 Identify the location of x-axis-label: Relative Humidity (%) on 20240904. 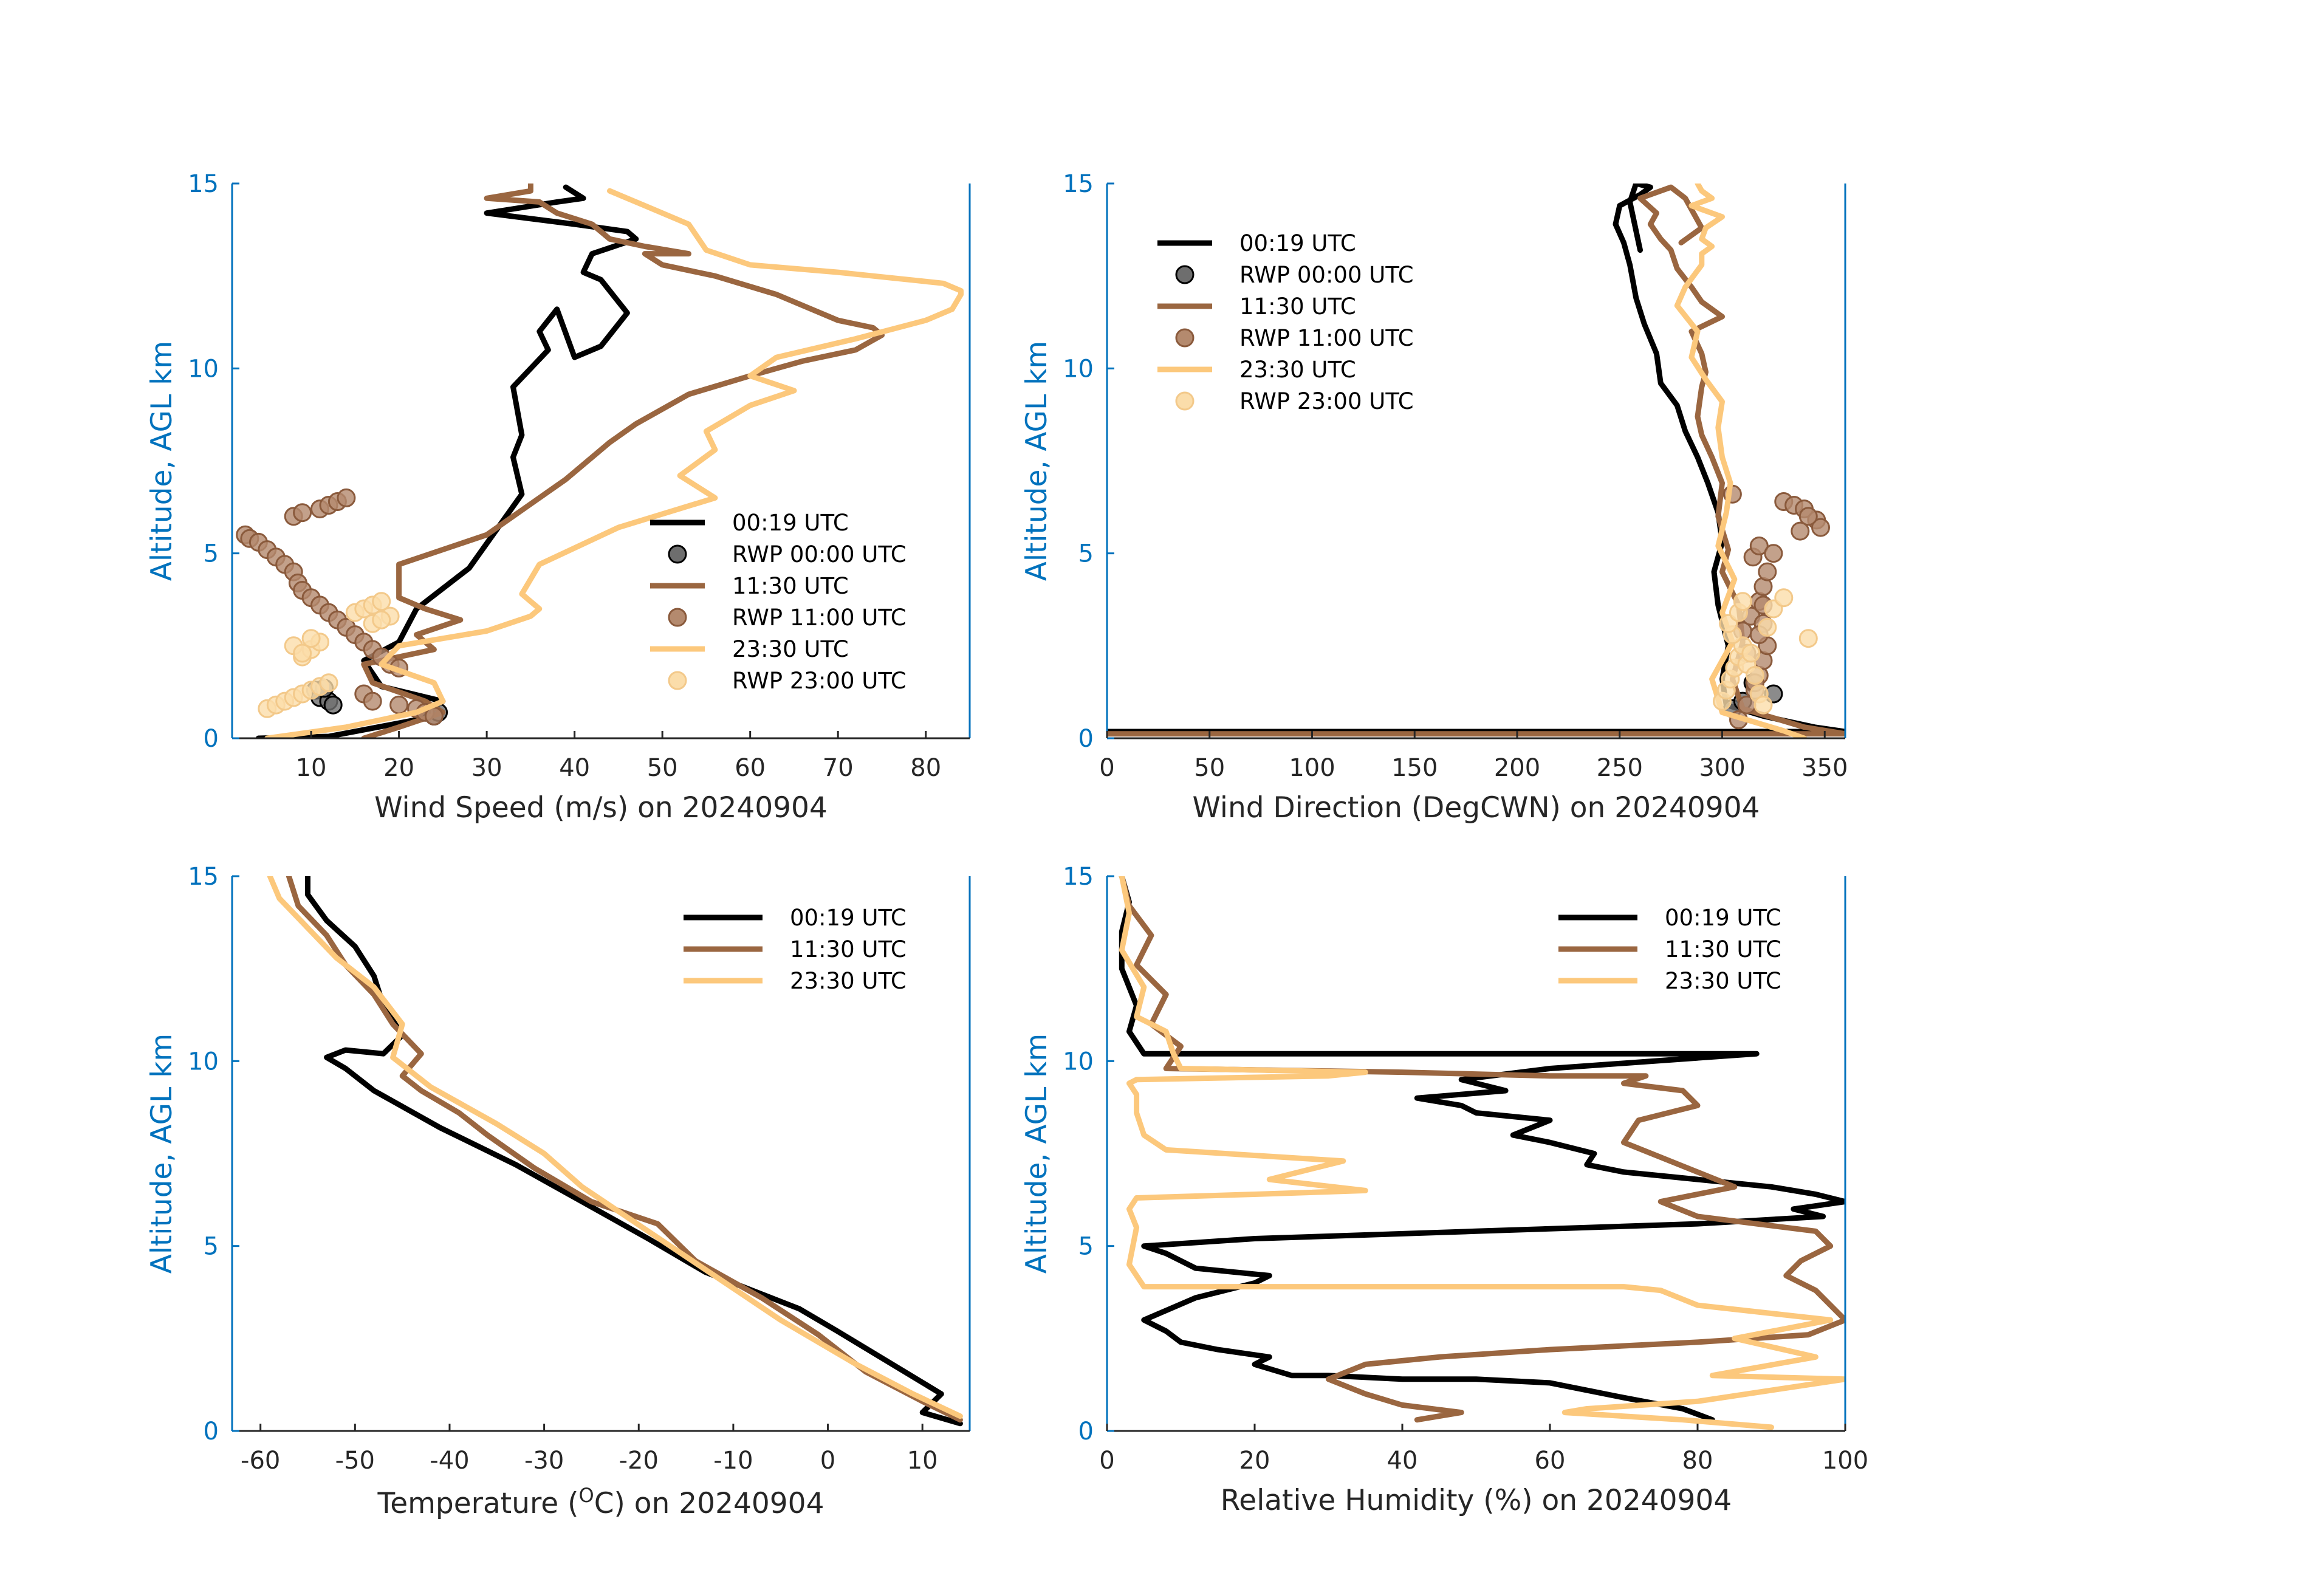
(1477, 1501).